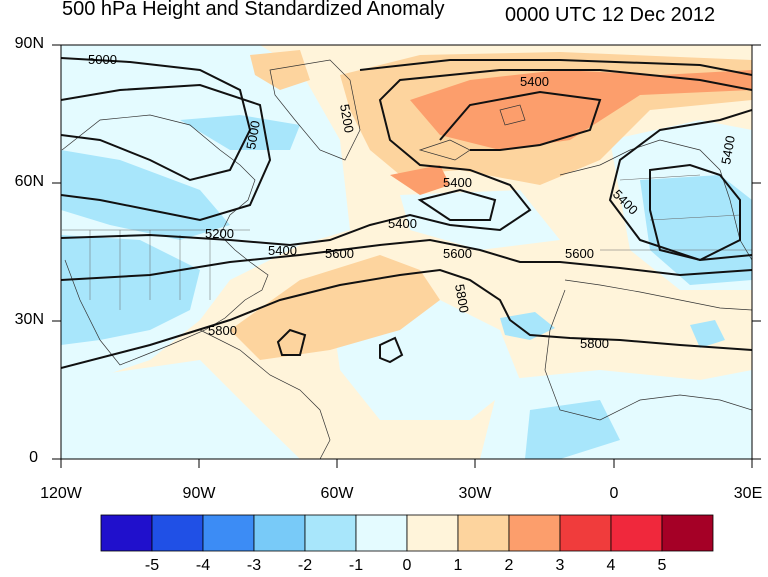  I want to click on map-title: 500 hPa Height and Standardized Anomaly, so click(253, 10).